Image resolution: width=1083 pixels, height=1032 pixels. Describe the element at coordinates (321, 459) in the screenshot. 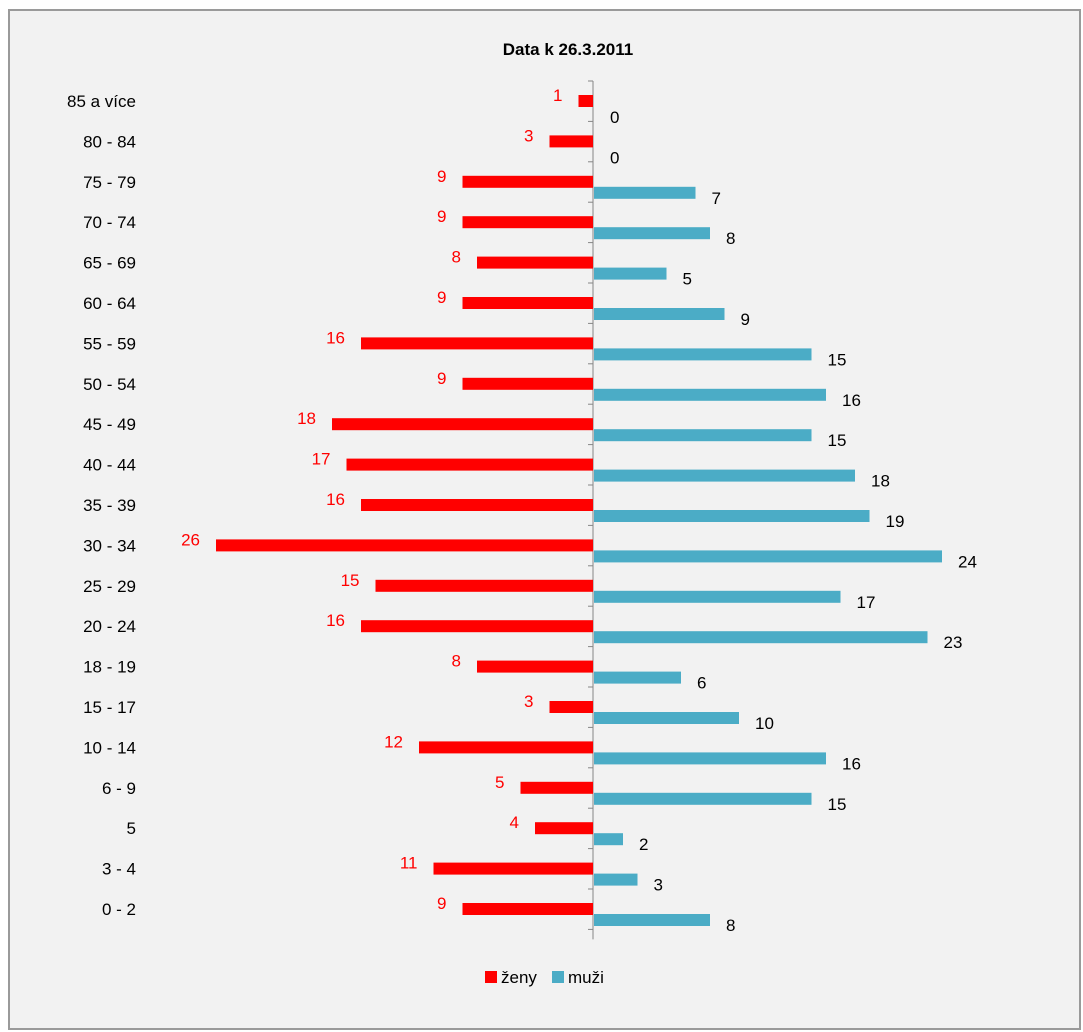

I see `data-label-zeny: 17` at that location.